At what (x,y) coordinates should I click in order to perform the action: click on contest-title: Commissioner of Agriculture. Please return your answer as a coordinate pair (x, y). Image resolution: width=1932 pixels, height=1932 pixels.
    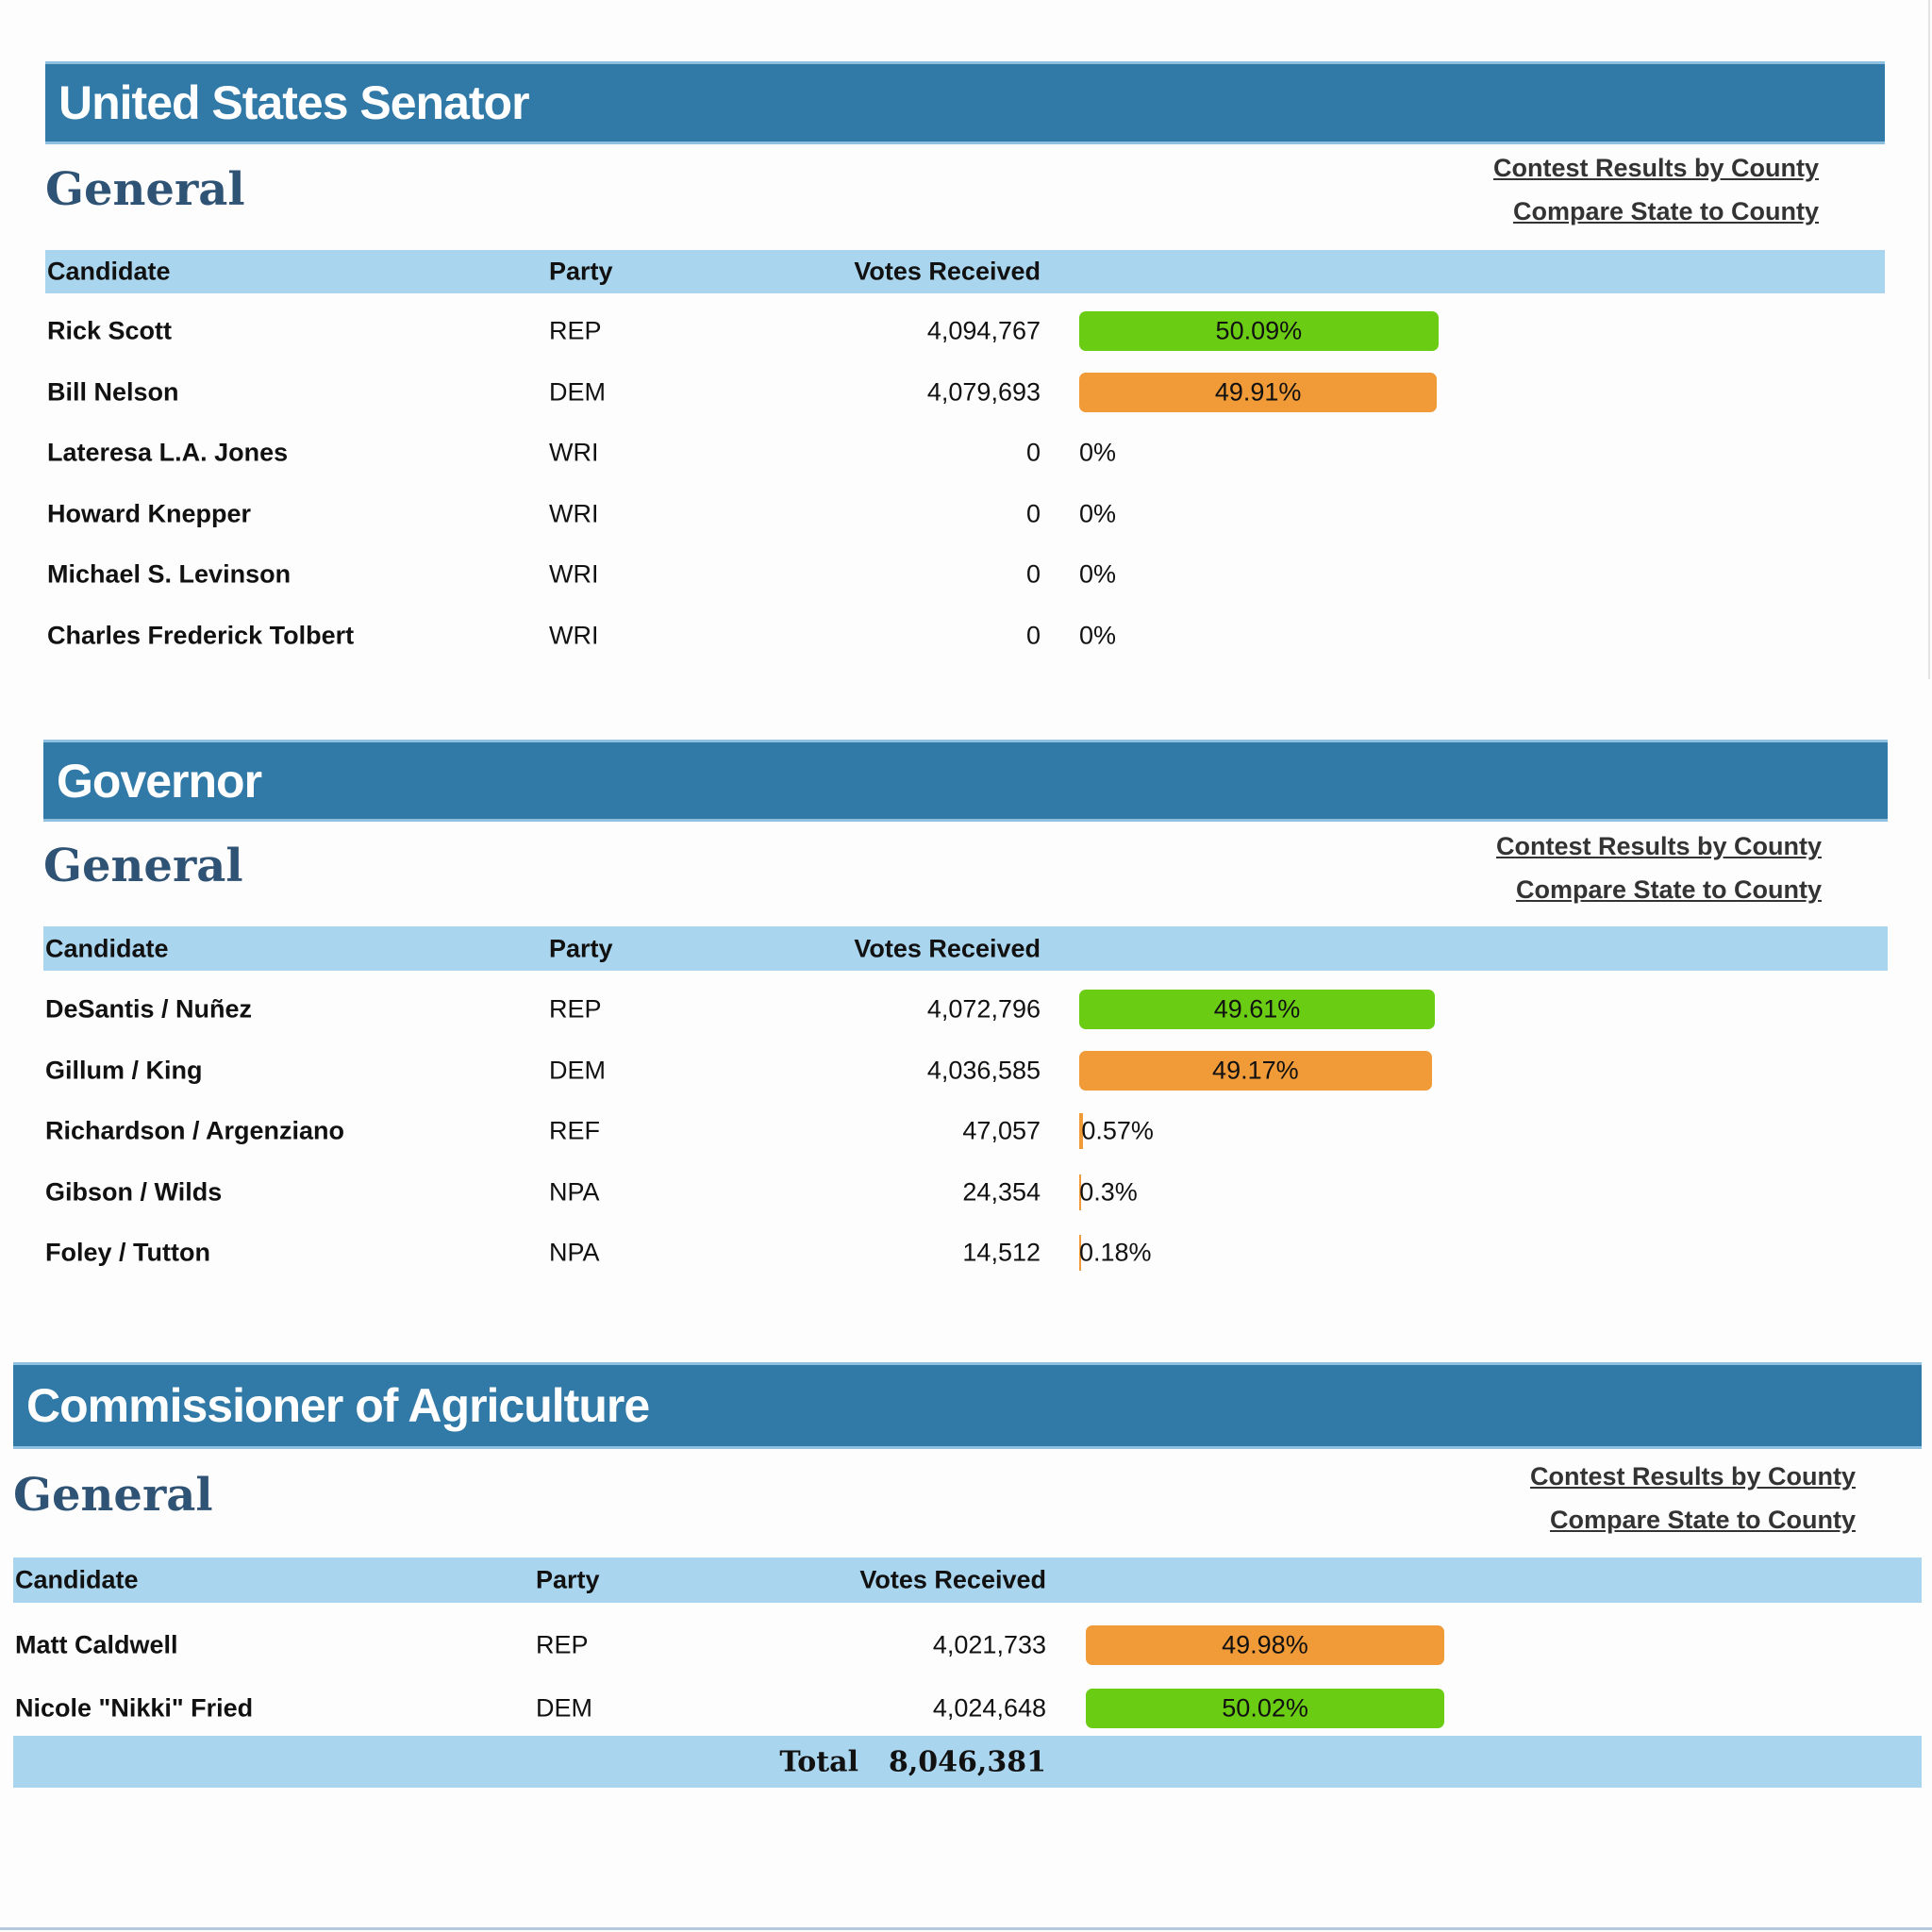
    Looking at the image, I should click on (338, 1405).